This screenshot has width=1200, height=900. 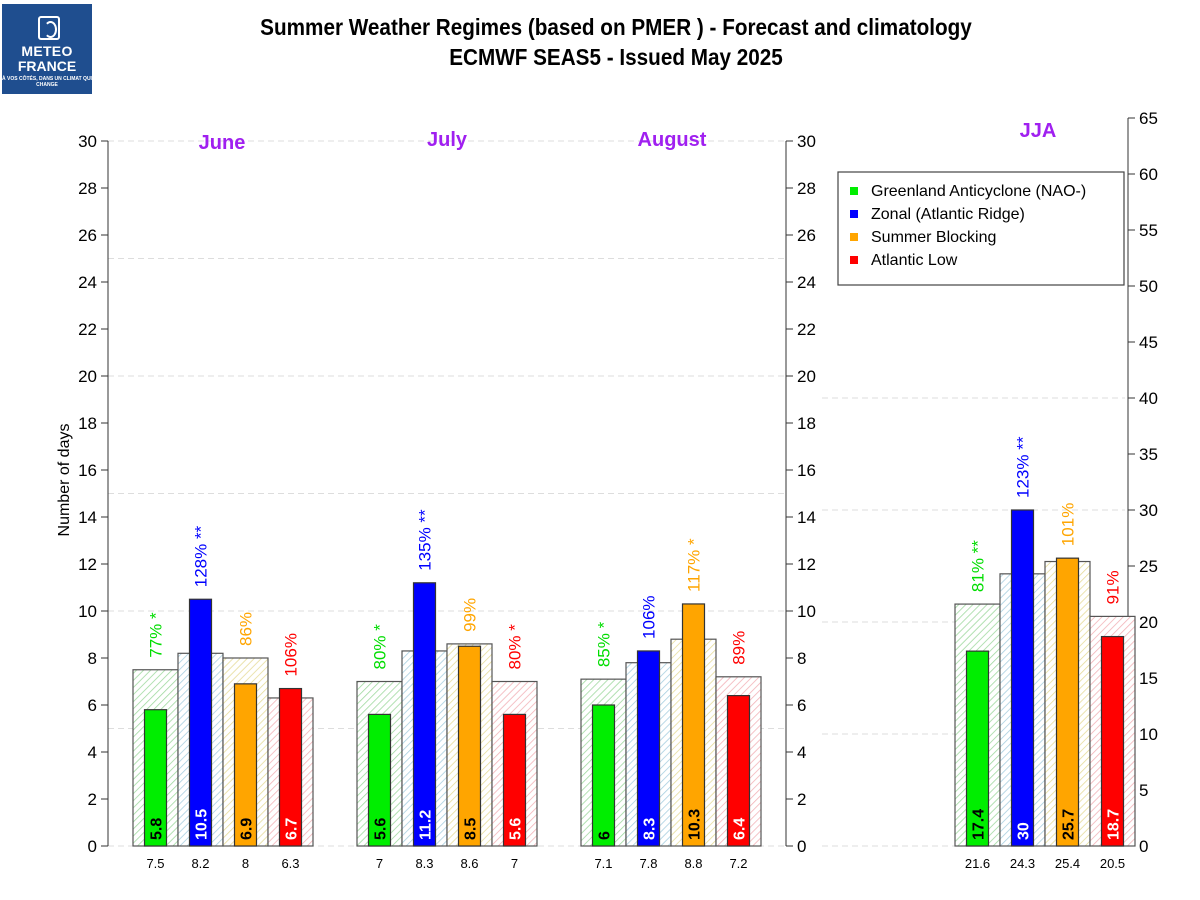 I want to click on y-tick-label-right: 5, so click(x=1143, y=790).